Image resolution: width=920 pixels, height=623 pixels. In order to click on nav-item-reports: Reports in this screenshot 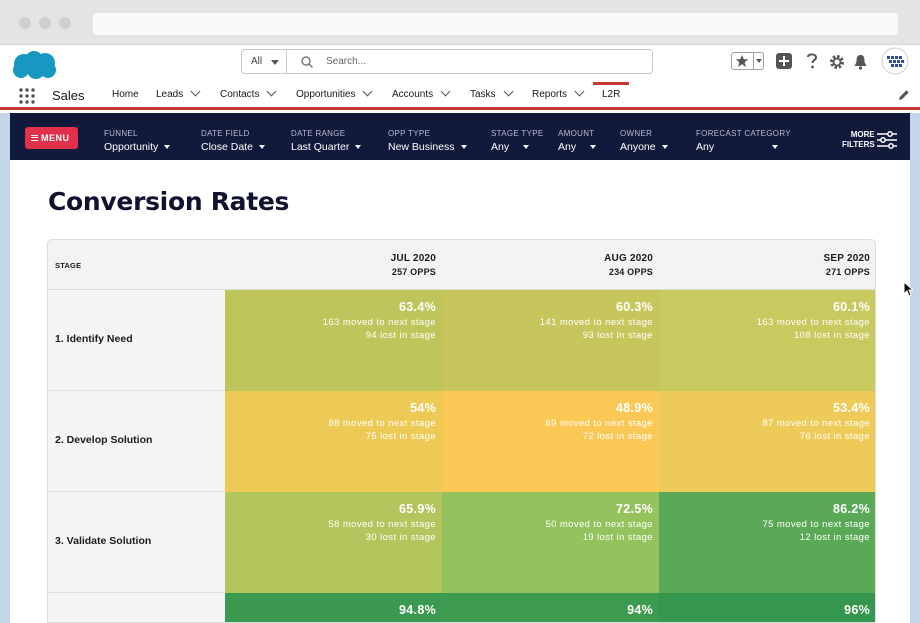, I will do `click(558, 94)`.